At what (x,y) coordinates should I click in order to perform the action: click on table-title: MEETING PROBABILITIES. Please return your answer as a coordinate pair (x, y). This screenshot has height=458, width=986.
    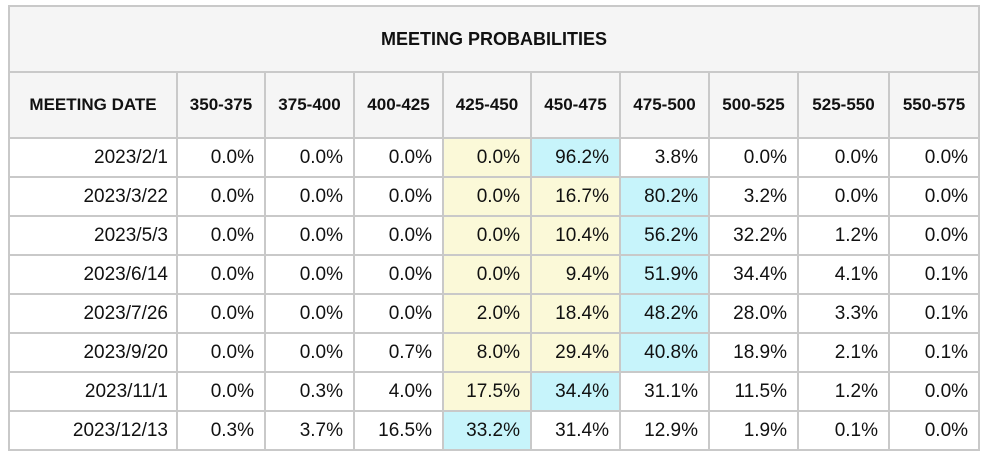
    Looking at the image, I should click on (494, 39).